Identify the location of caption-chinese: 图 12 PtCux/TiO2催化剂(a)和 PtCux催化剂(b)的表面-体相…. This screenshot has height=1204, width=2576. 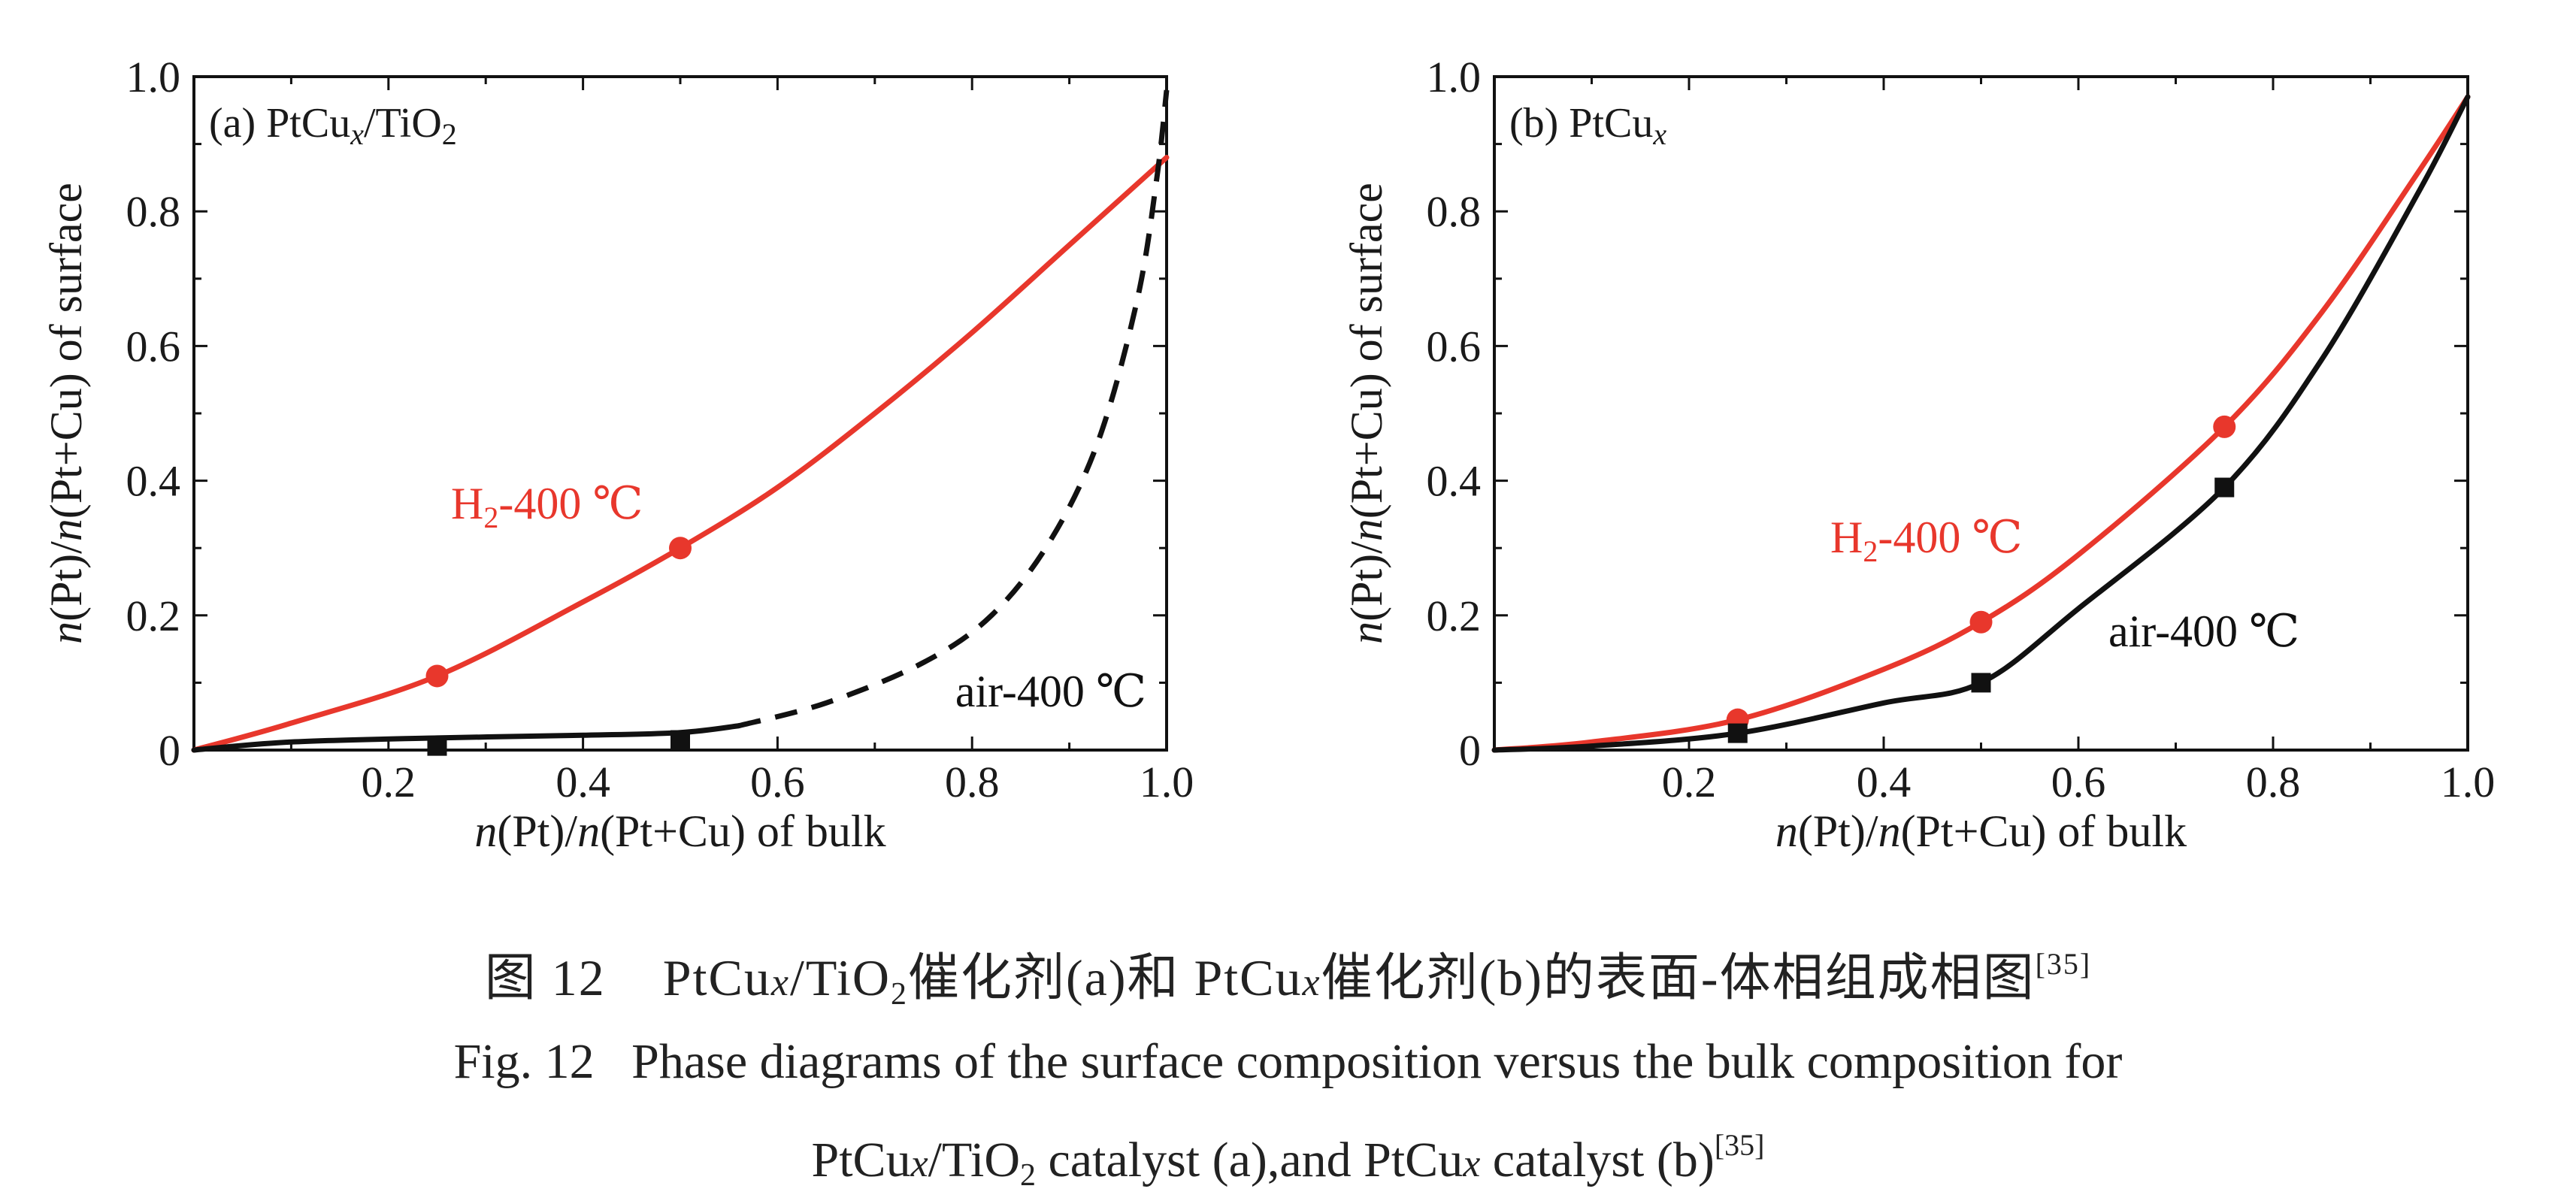
(1288, 974).